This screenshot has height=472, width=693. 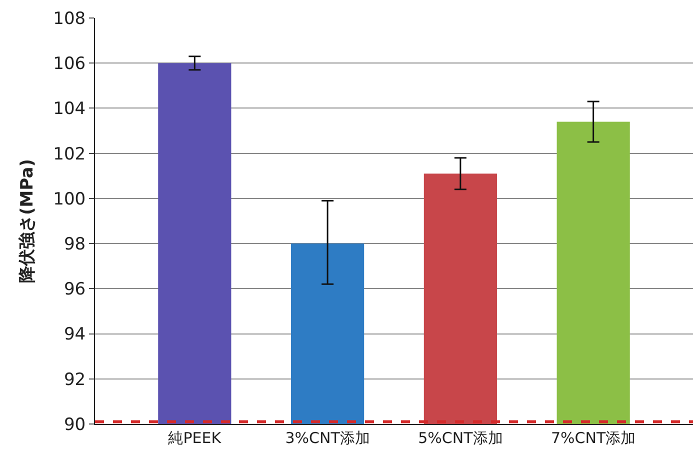 I want to click on x-tick-label: 7%CNT添加, so click(x=593, y=438).